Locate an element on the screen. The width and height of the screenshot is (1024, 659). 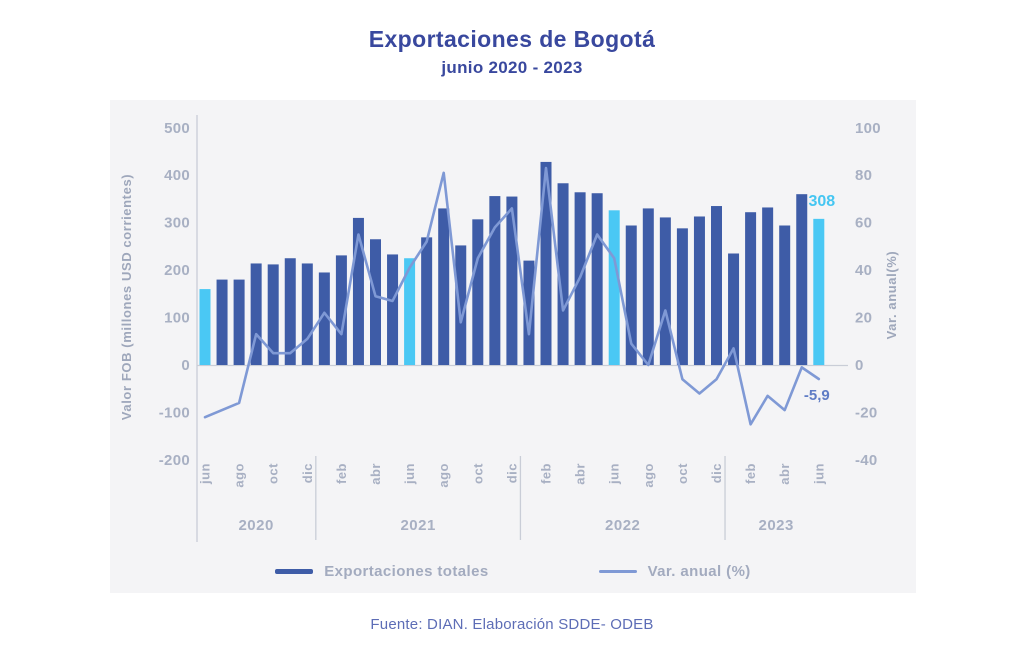
right-axis-tick: -20 is located at coordinates (866, 412).